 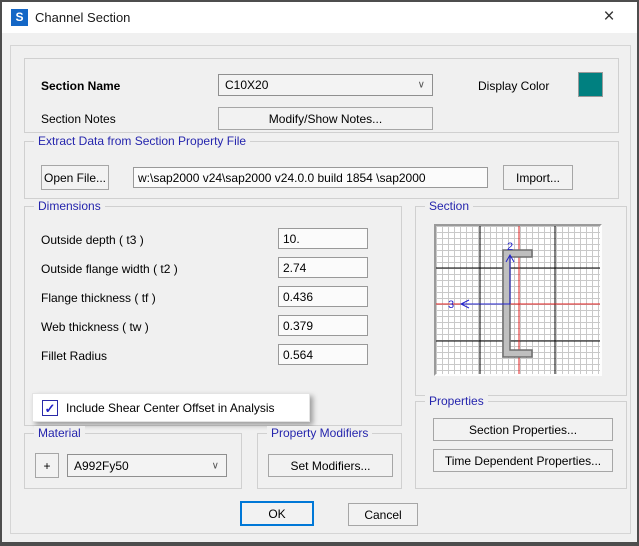 What do you see at coordinates (323, 238) in the screenshot?
I see `outside-depth-input` at bounding box center [323, 238].